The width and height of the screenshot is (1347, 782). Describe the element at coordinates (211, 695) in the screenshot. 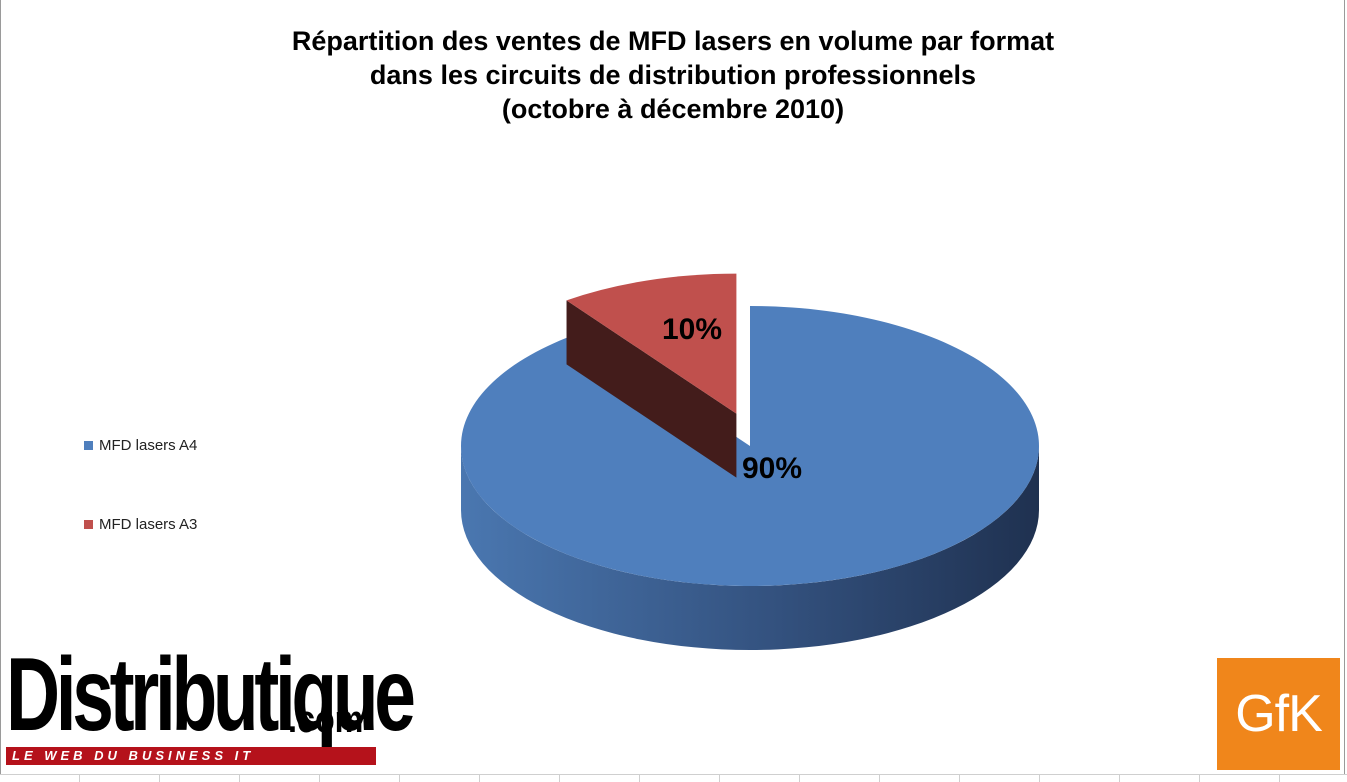

I see `distributique-logo-text: Distributique` at that location.